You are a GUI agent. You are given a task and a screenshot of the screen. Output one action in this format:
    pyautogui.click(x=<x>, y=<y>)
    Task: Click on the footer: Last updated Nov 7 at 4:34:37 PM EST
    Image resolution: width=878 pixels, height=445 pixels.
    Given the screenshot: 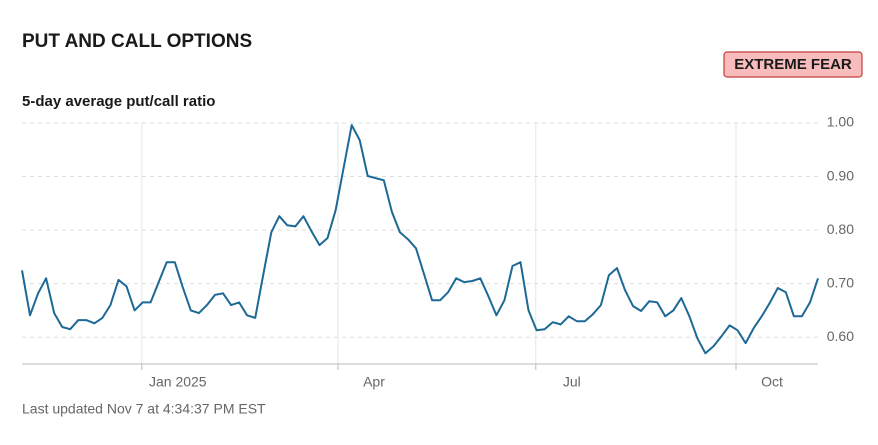 What is the action you would take?
    pyautogui.click(x=144, y=409)
    